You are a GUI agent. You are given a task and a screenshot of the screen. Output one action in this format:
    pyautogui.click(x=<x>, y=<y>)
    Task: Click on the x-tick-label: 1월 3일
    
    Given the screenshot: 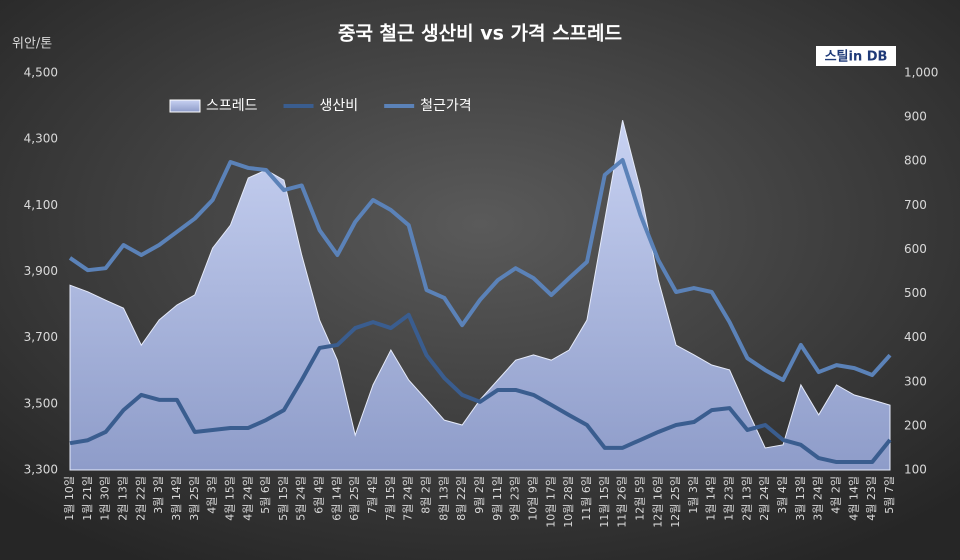 What is the action you would take?
    pyautogui.click(x=693, y=495)
    